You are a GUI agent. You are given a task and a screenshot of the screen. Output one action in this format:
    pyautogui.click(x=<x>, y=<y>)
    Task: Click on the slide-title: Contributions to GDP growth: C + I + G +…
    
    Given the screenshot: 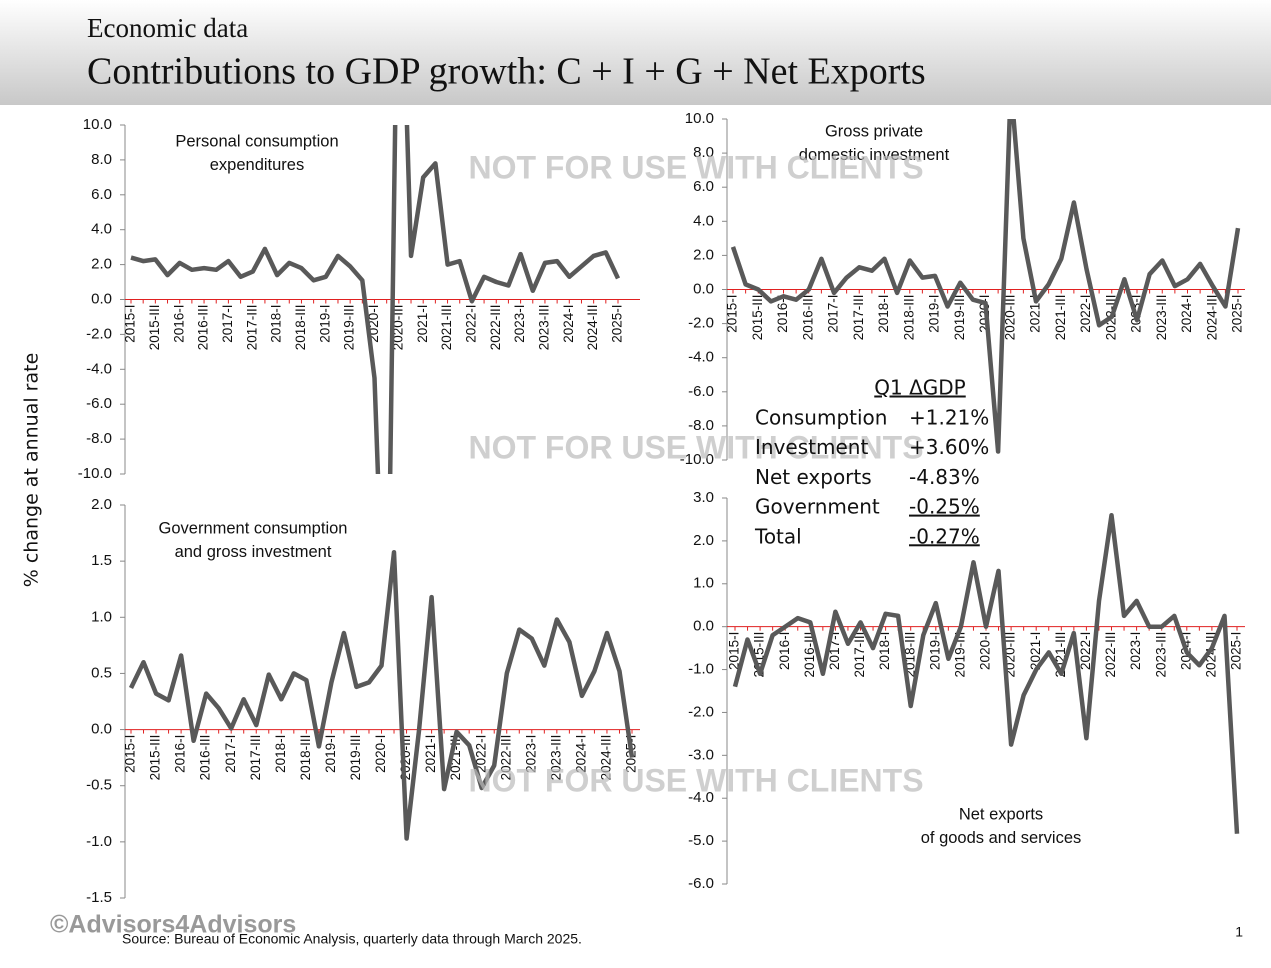 What is the action you would take?
    pyautogui.click(x=506, y=72)
    